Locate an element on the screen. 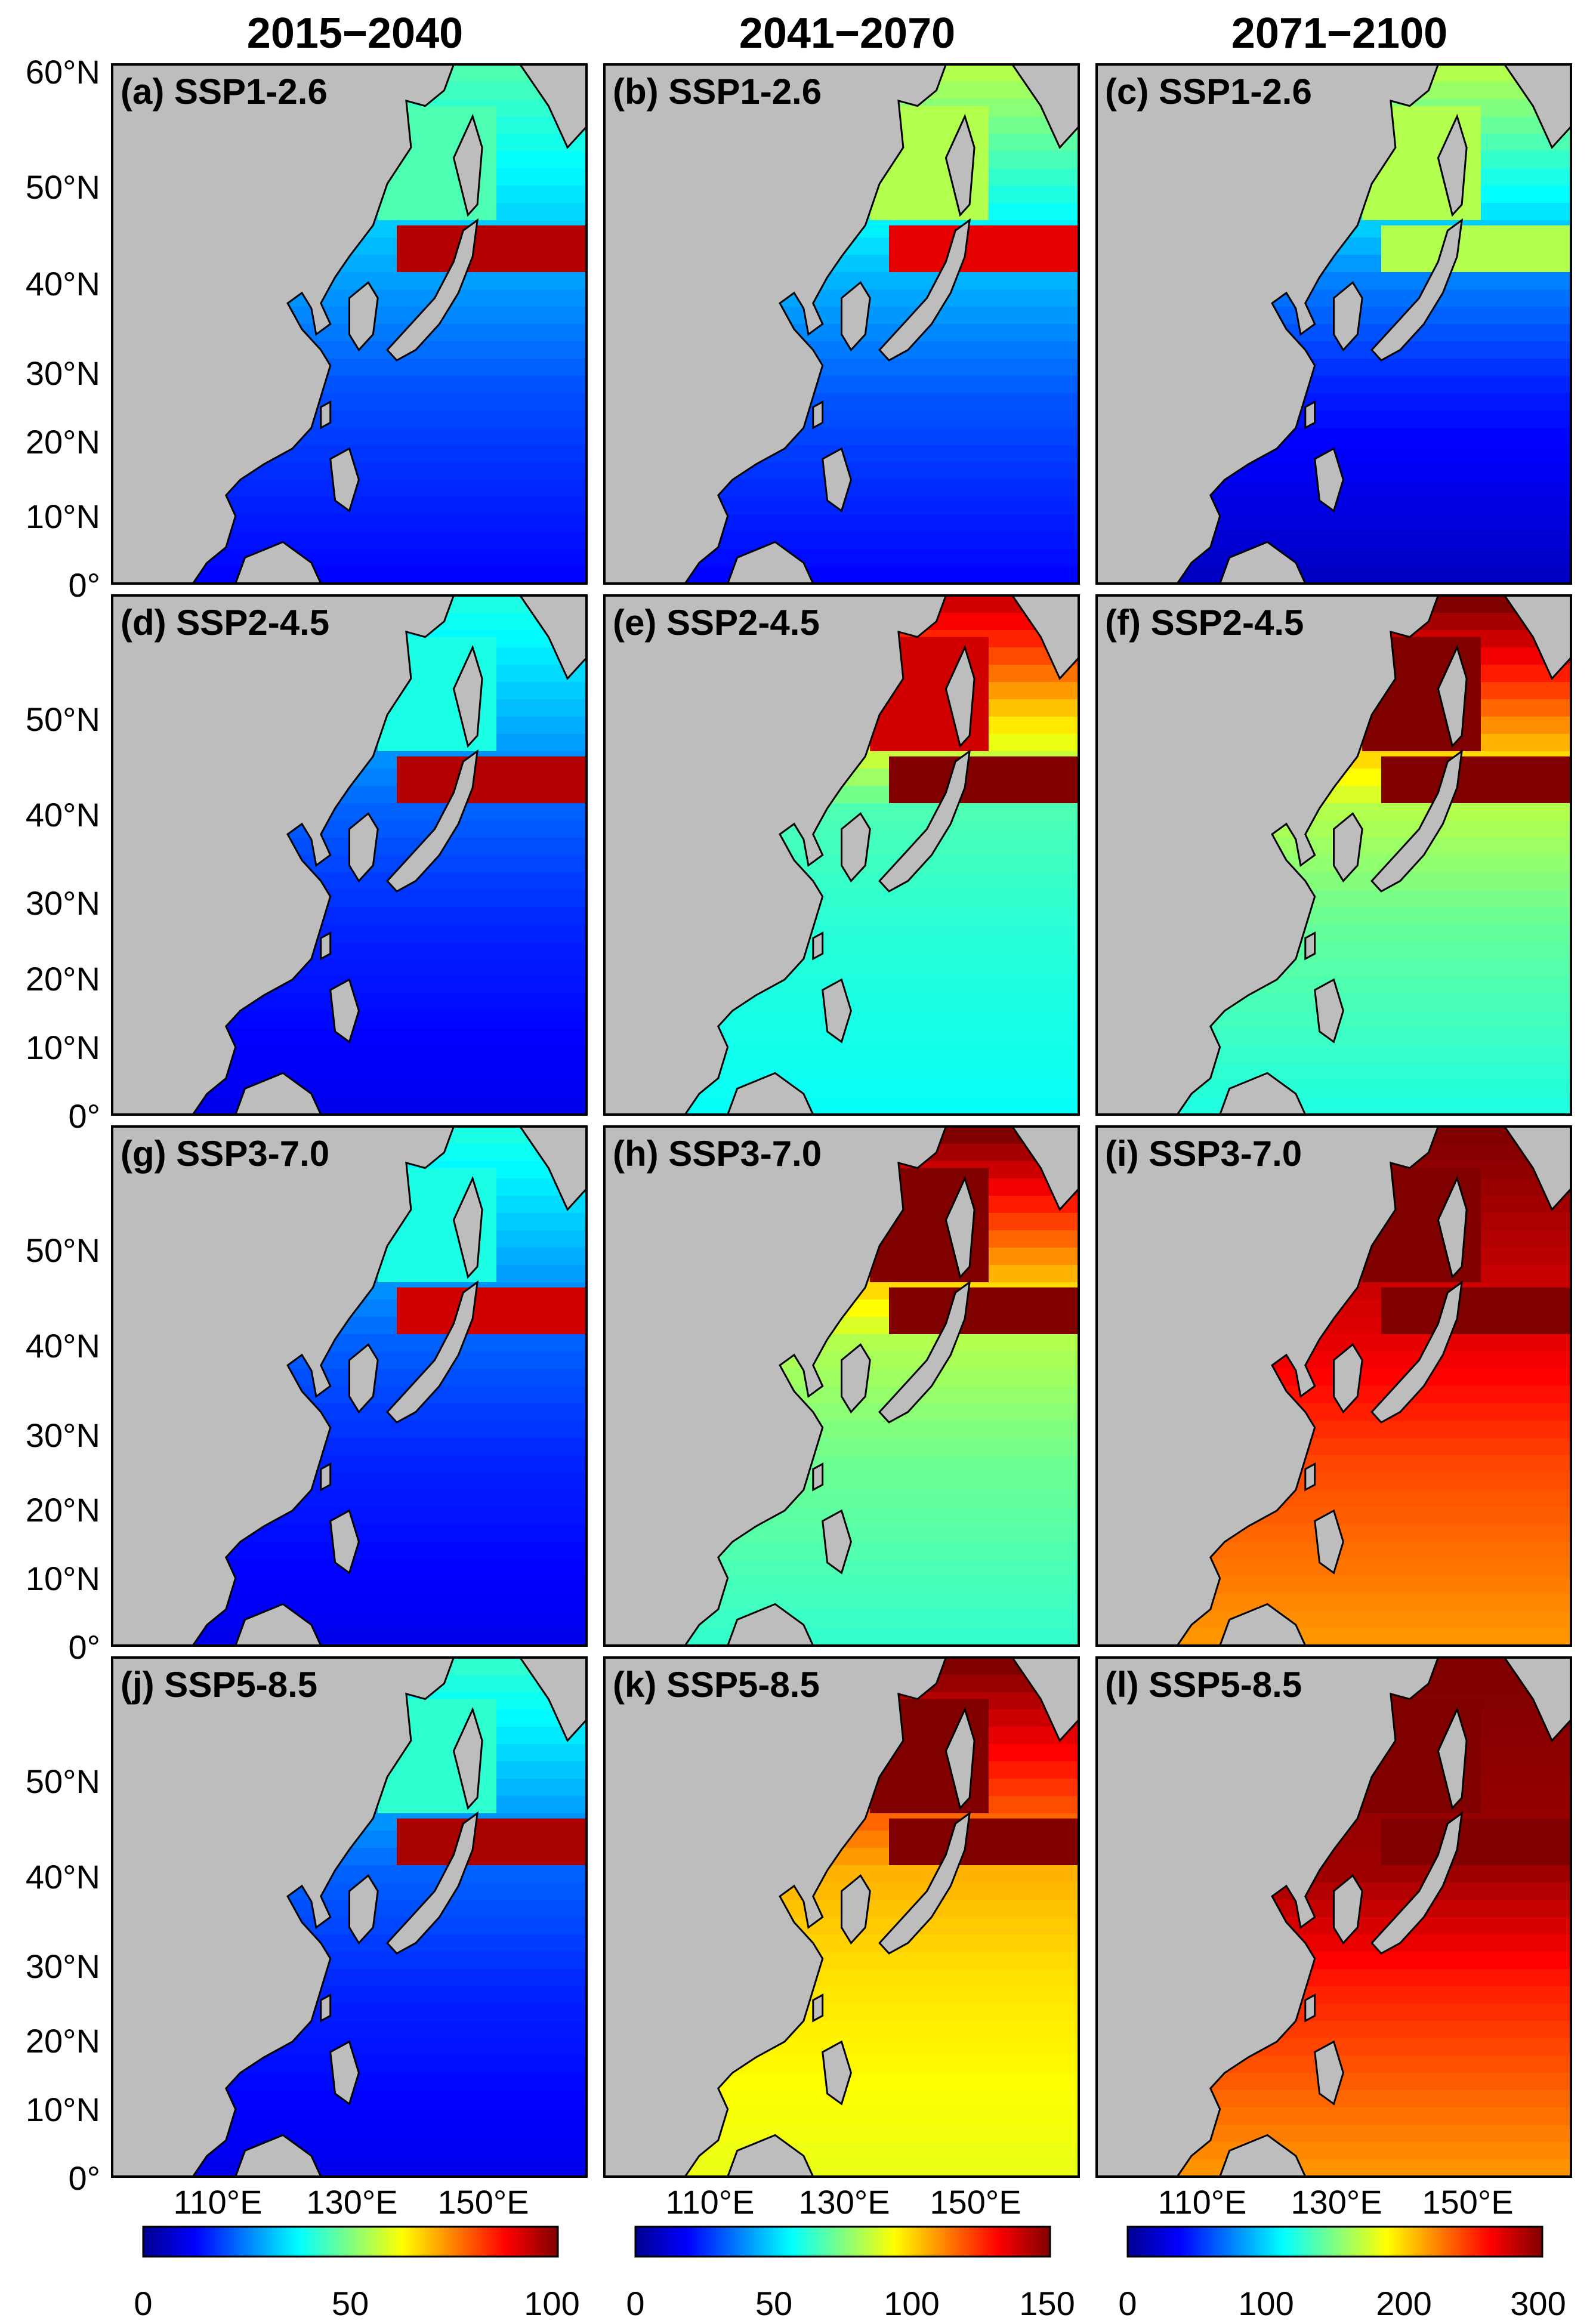  lon-tick-label: 130°E is located at coordinates (844, 2202).